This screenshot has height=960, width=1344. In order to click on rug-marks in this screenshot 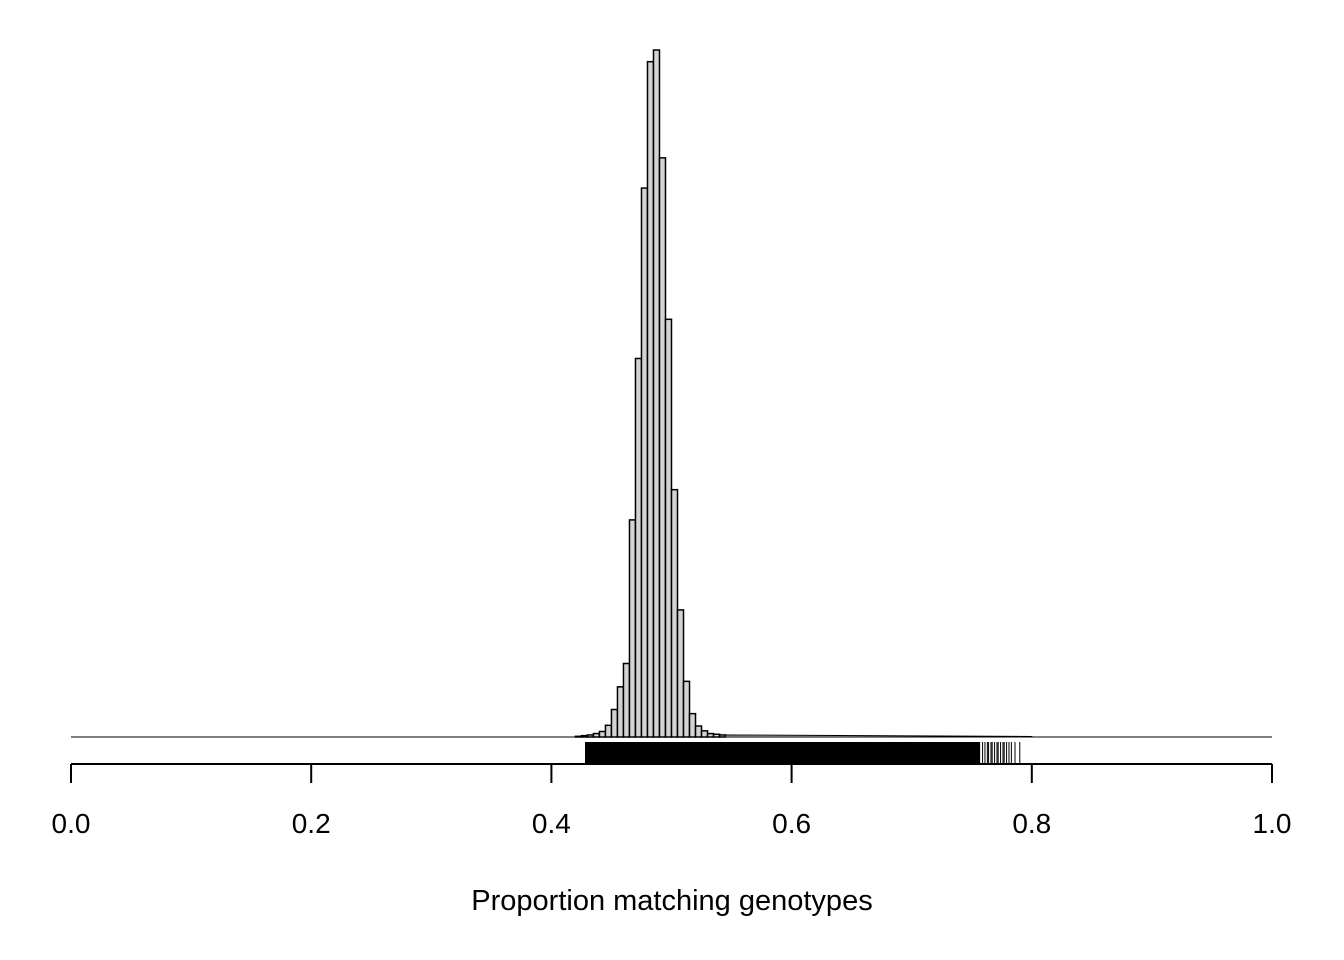, I will do `click(803, 753)`.